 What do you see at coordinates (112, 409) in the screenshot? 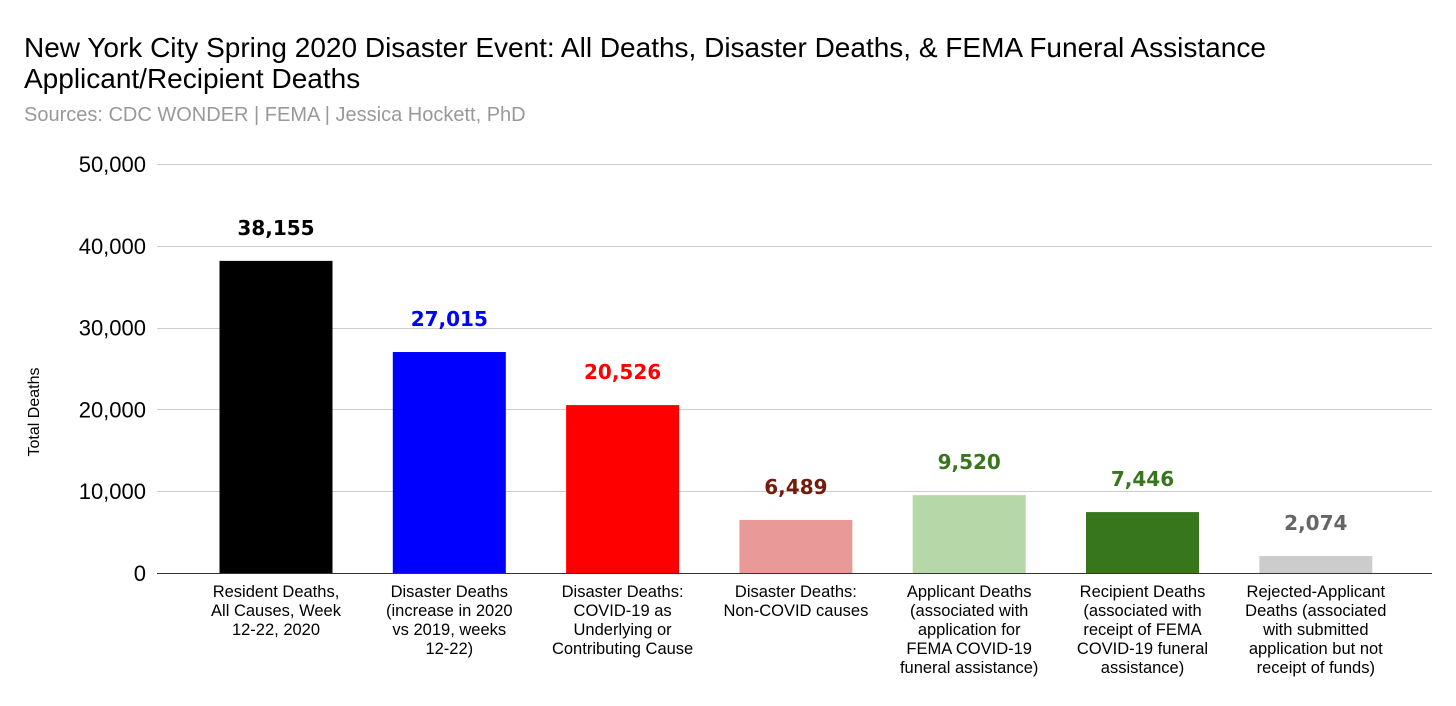
I see `y-tick-label: 20,000` at bounding box center [112, 409].